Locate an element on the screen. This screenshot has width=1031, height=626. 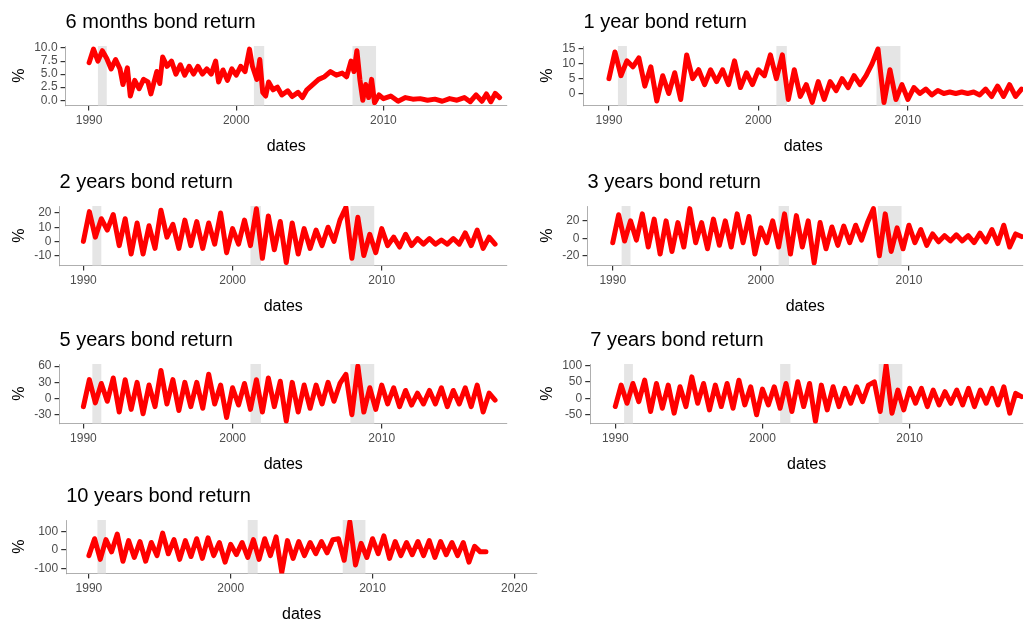
y-tick-label: -10 is located at coordinates (43, 254).